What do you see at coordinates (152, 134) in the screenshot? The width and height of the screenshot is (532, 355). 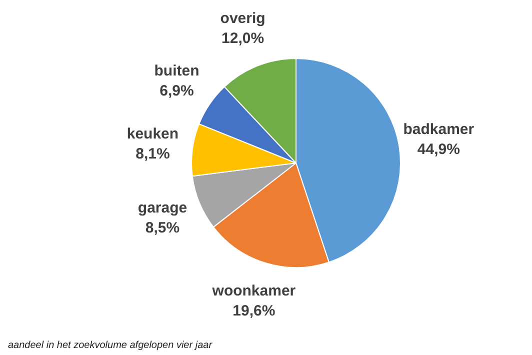 I see `slice-label: keuken` at bounding box center [152, 134].